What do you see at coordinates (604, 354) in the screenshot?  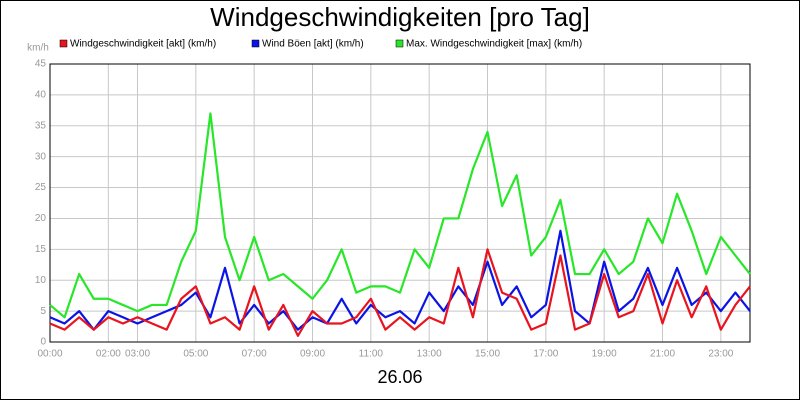 I see `x-tick-label: 19:00` at bounding box center [604, 354].